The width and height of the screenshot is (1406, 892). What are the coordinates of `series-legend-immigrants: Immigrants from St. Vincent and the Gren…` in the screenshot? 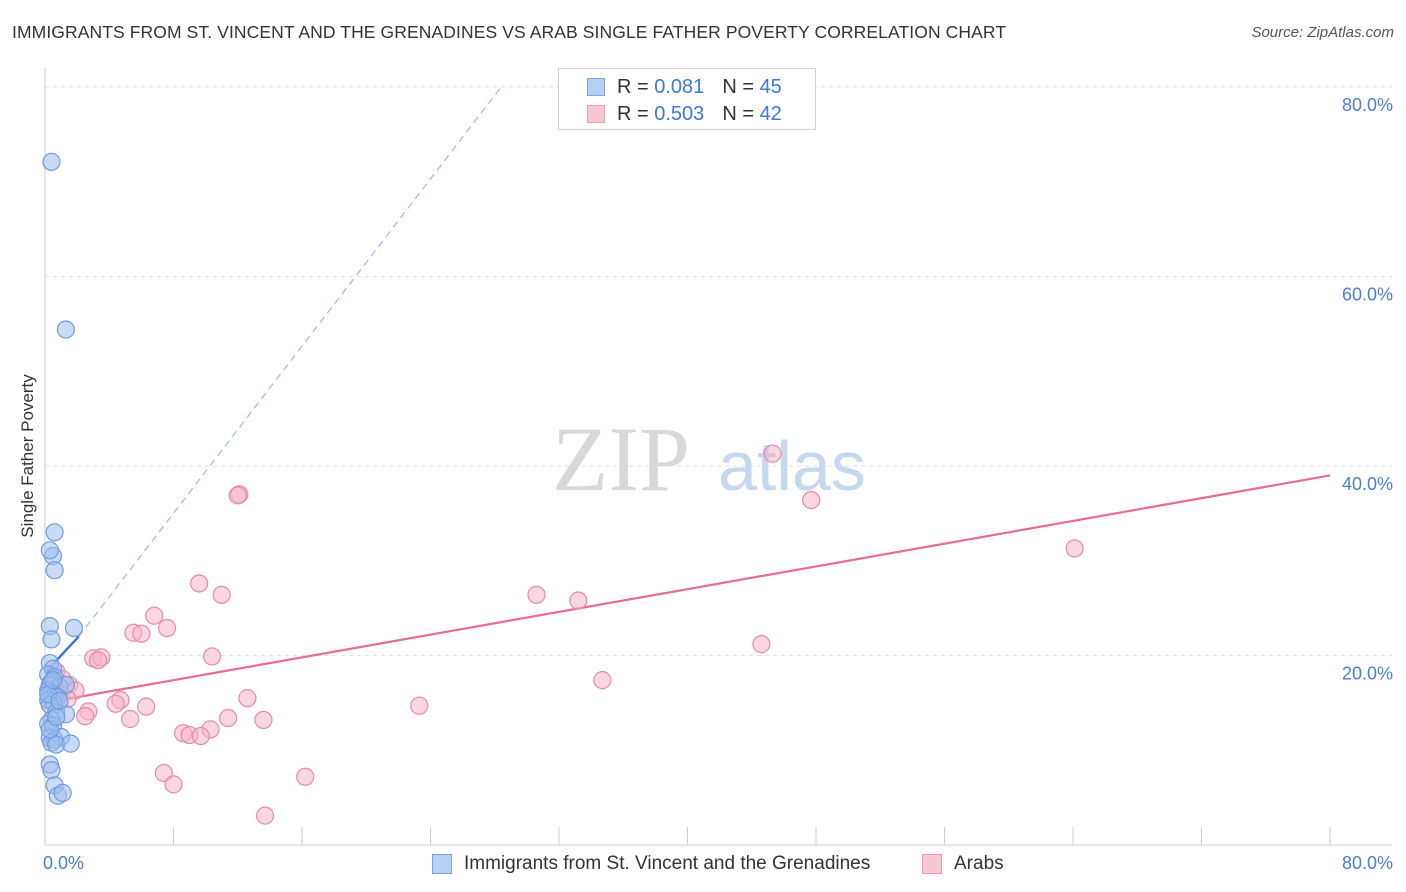 It's located at (651, 864).